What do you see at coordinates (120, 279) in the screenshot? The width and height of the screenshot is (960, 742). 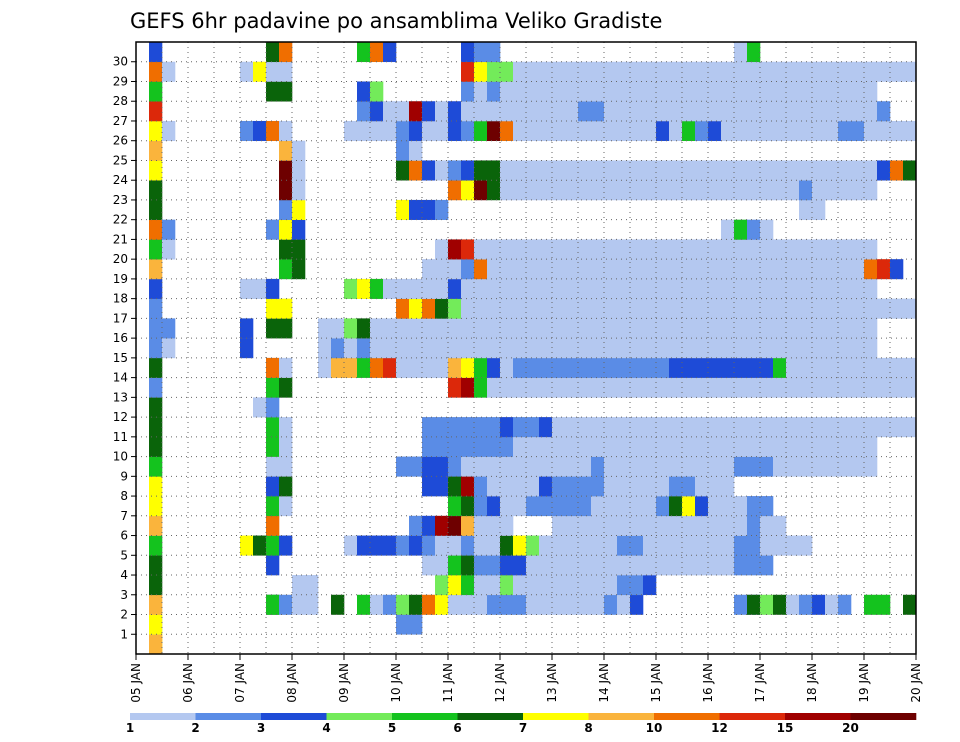 I see `y-tick-label: 19` at bounding box center [120, 279].